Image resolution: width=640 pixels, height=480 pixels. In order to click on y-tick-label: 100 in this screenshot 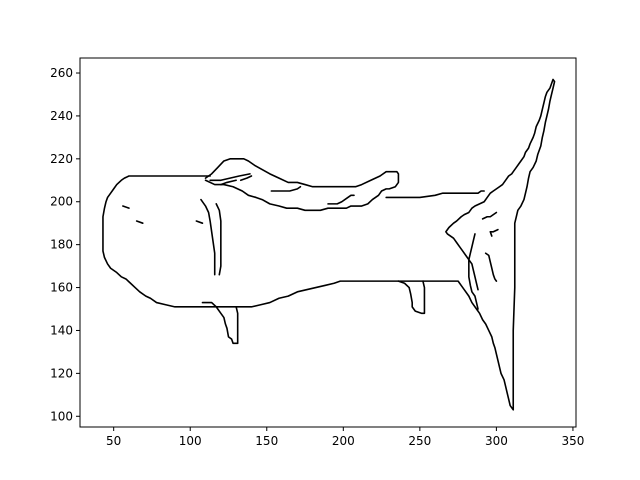, I will do `click(61, 416)`.